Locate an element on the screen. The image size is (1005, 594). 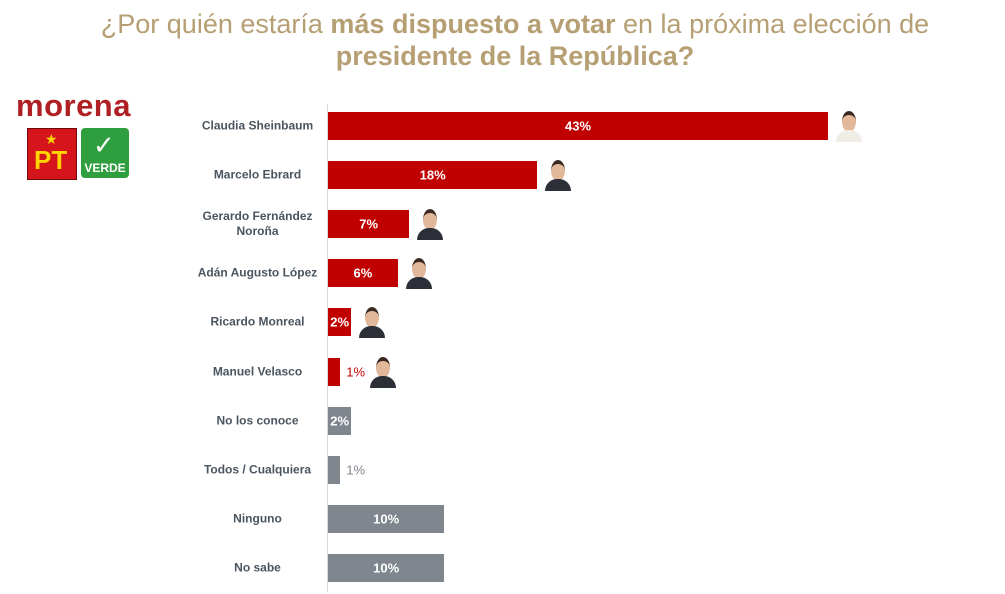
category-label: No los conoce is located at coordinates (257, 420).